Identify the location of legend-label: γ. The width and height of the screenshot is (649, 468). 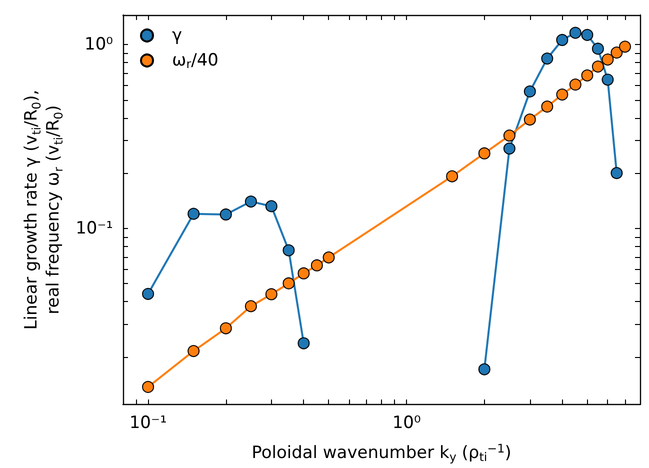
(177, 36).